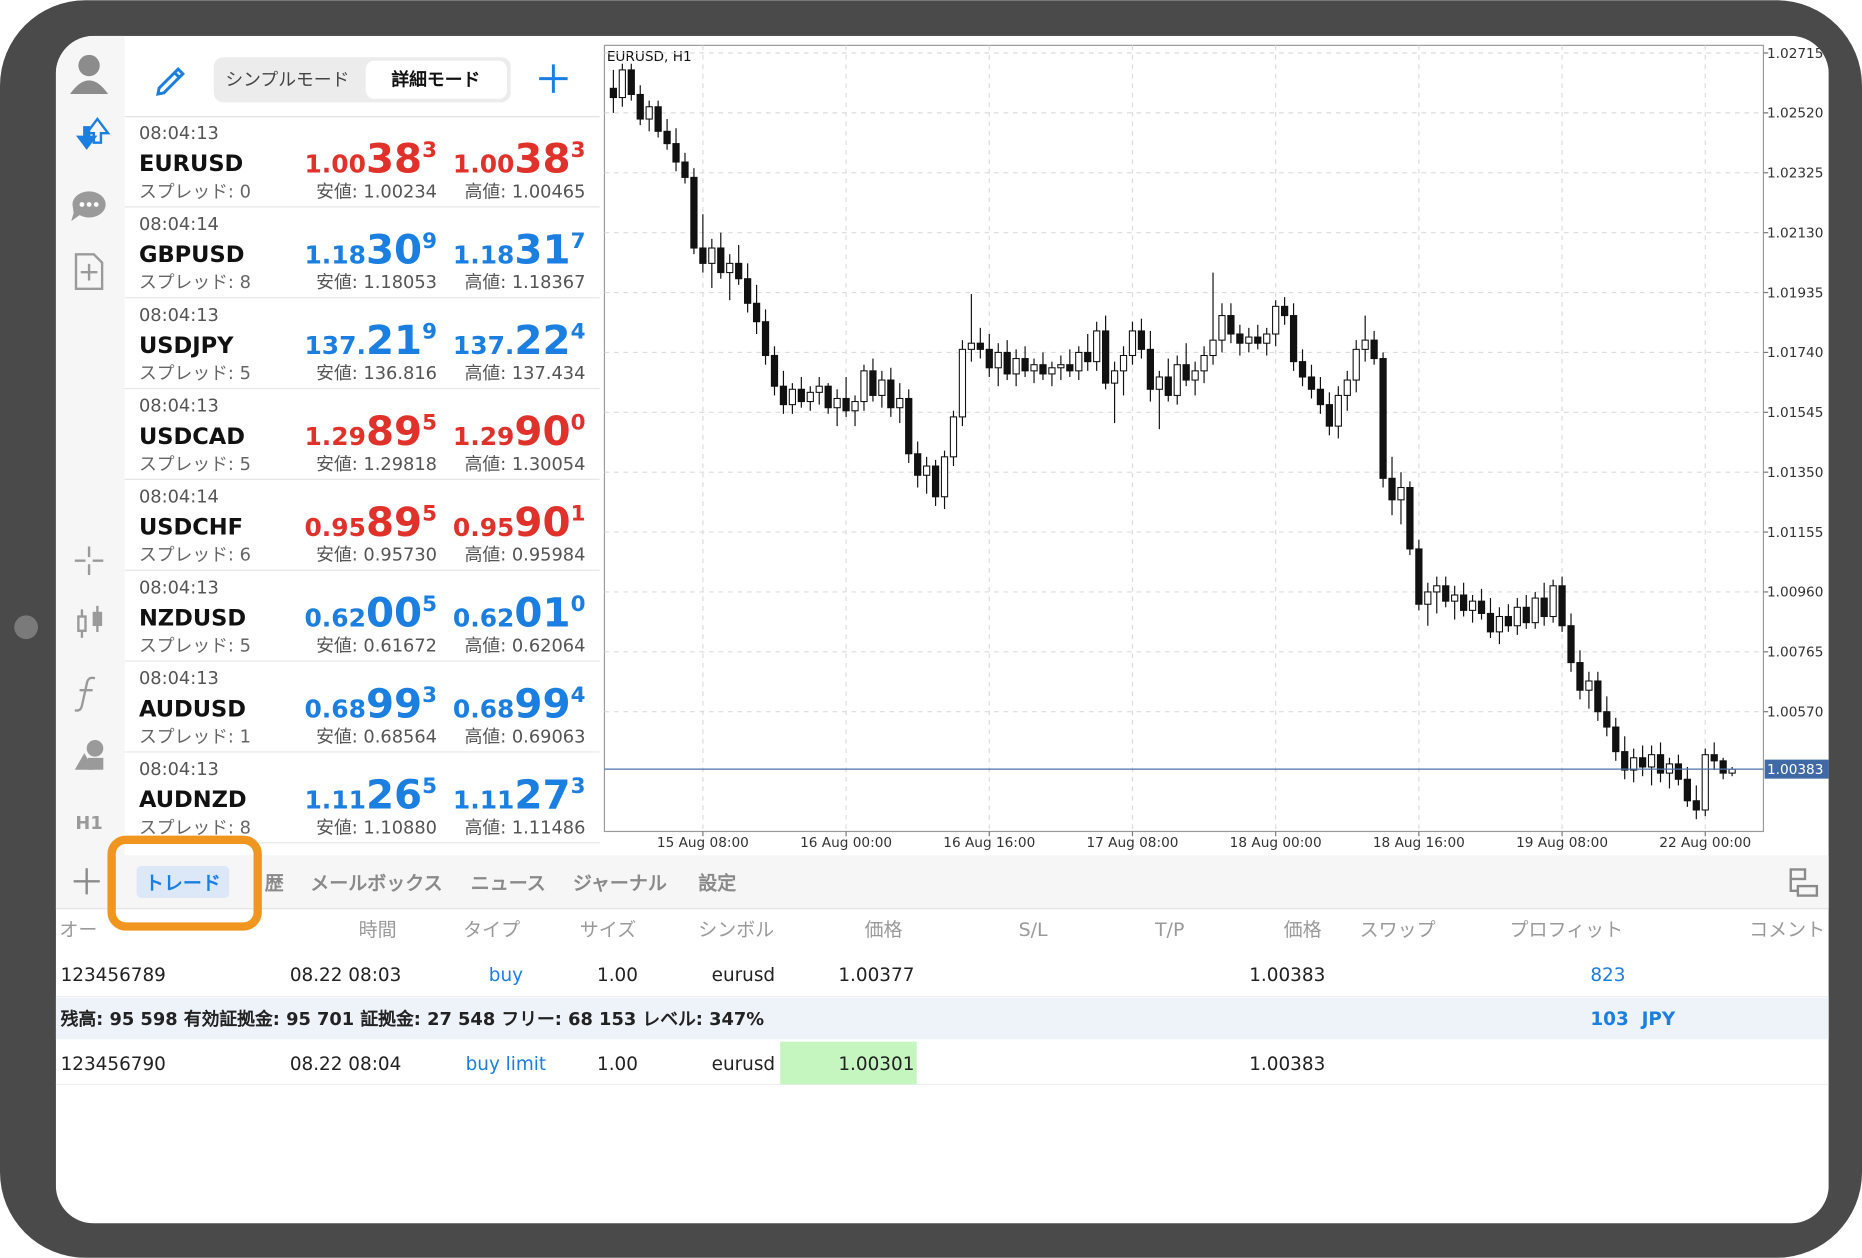 The width and height of the screenshot is (1862, 1258). I want to click on tab: メールボックス, so click(376, 884).